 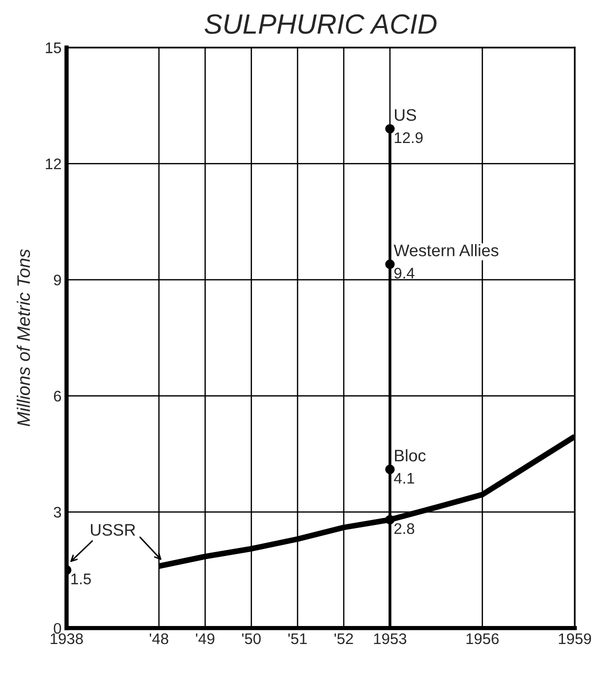 I want to click on x-tick-label: '48, so click(x=159, y=638).